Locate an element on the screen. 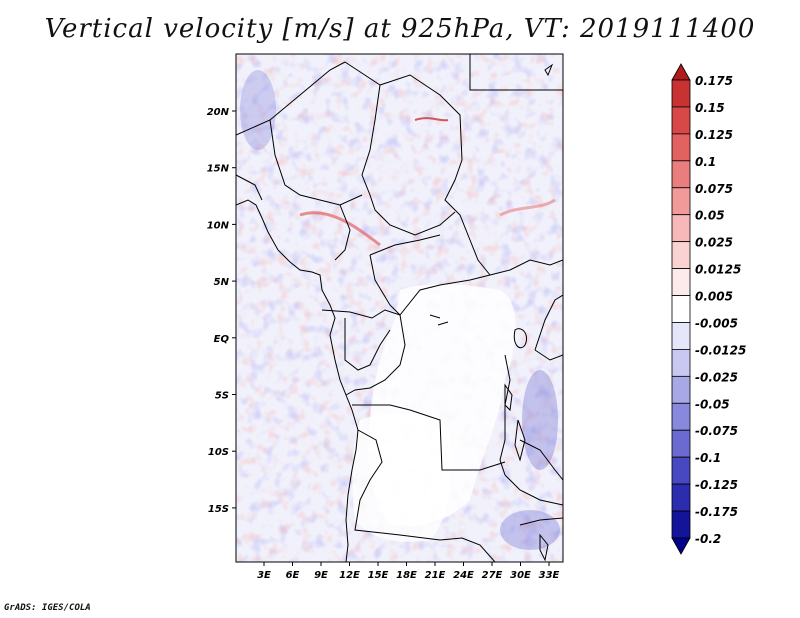 This screenshot has height=618, width=800. lon-tick-label: 30E is located at coordinates (520, 575).